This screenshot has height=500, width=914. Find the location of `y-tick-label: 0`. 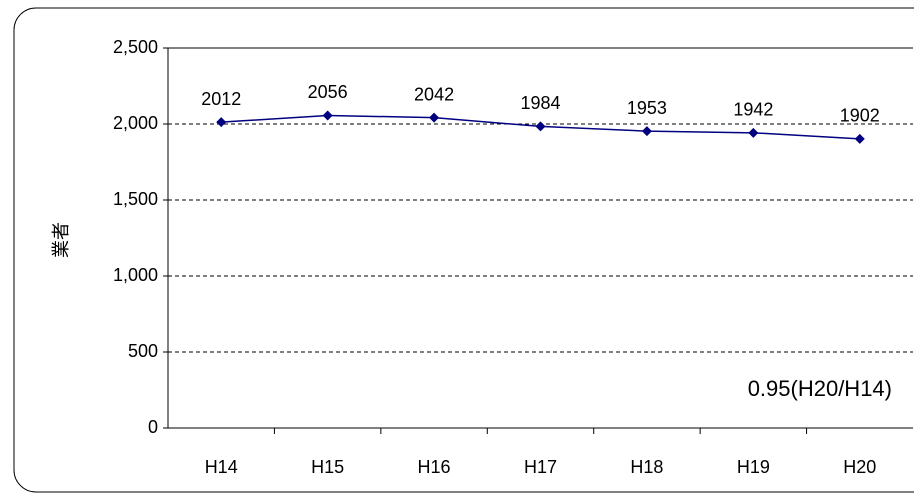

y-tick-label: 0 is located at coordinates (153, 427).